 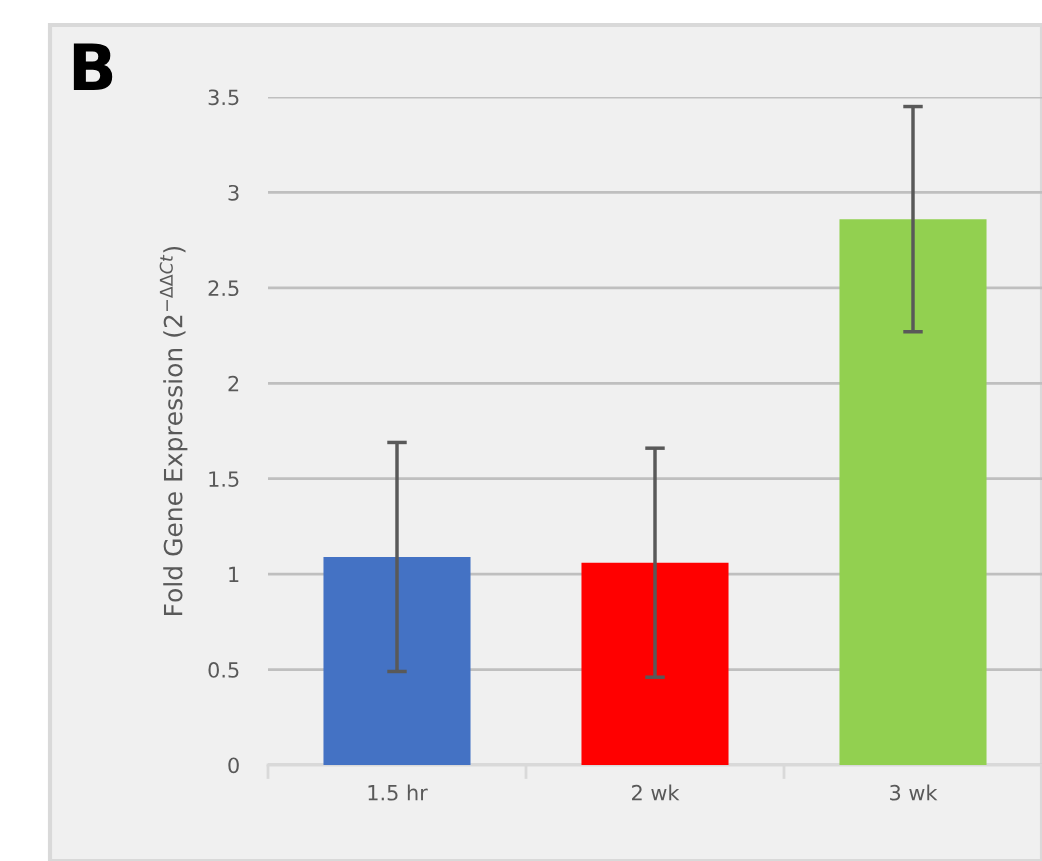 What do you see at coordinates (656, 792) in the screenshot?
I see `x-tick-label: 2 wk` at bounding box center [656, 792].